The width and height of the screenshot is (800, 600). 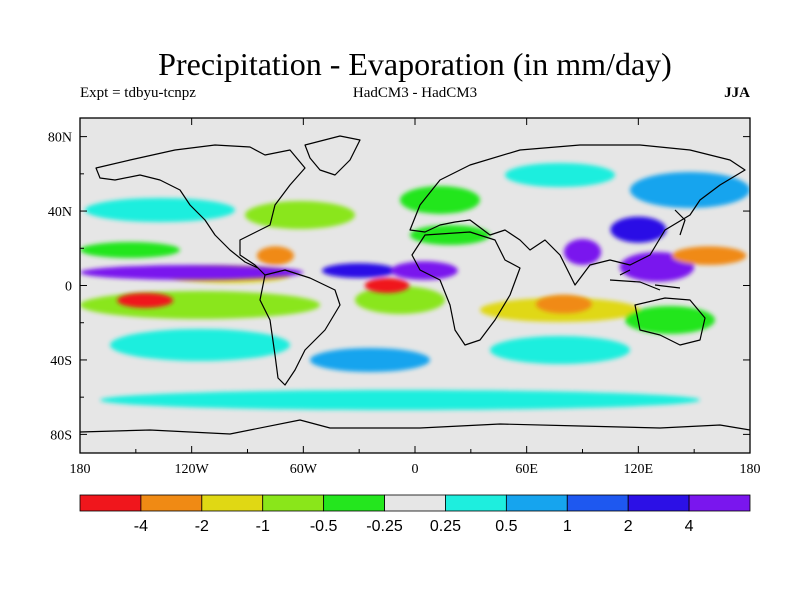 I want to click on colorbar-label: 1, so click(x=567, y=526).